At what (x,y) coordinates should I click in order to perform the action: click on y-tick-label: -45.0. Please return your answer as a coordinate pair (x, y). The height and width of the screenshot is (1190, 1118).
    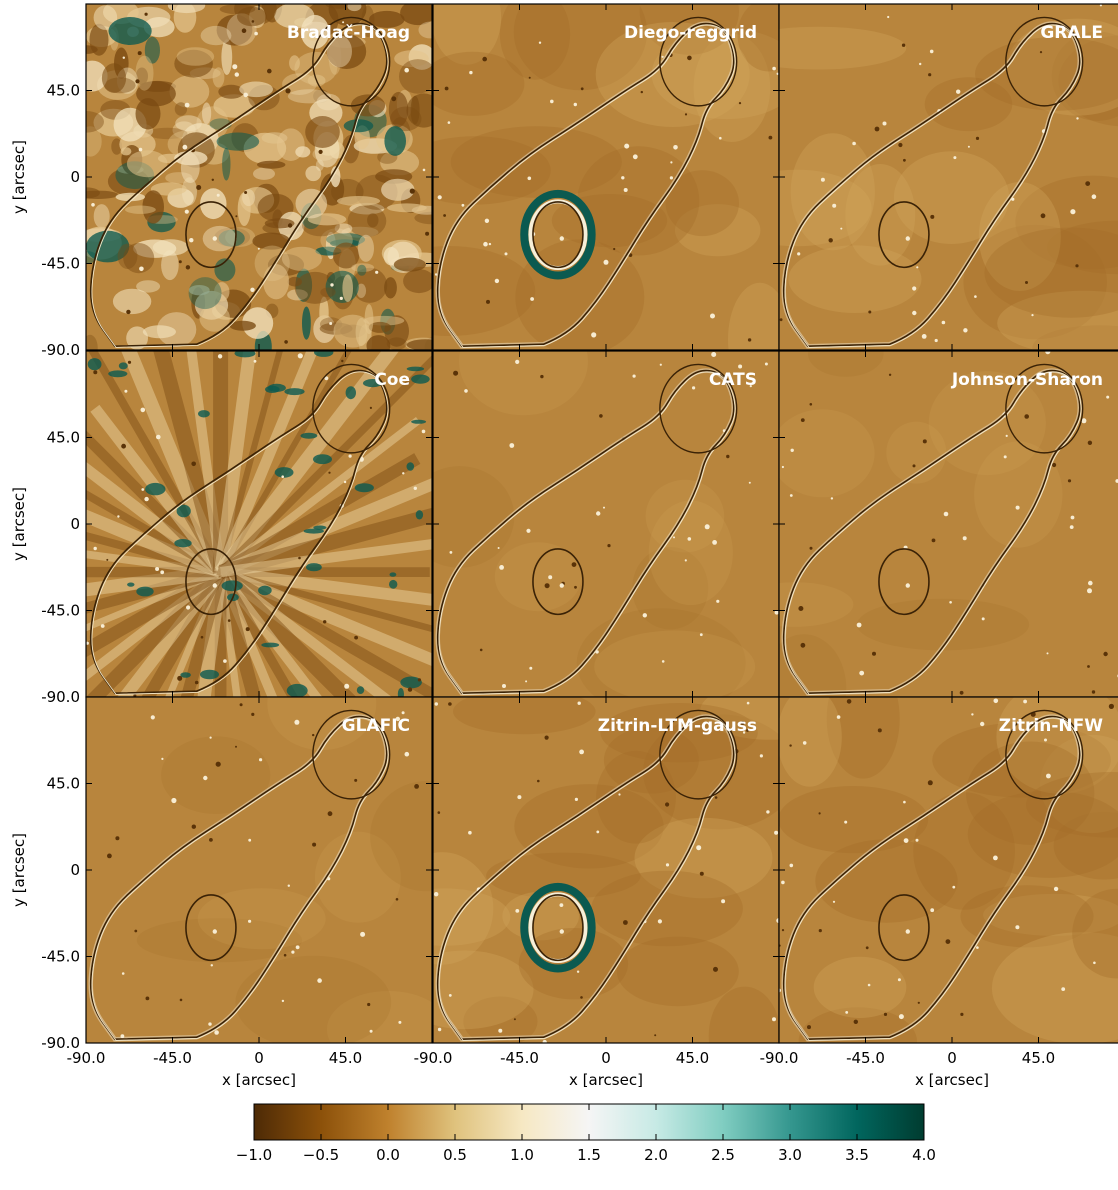
    Looking at the image, I should click on (60, 957).